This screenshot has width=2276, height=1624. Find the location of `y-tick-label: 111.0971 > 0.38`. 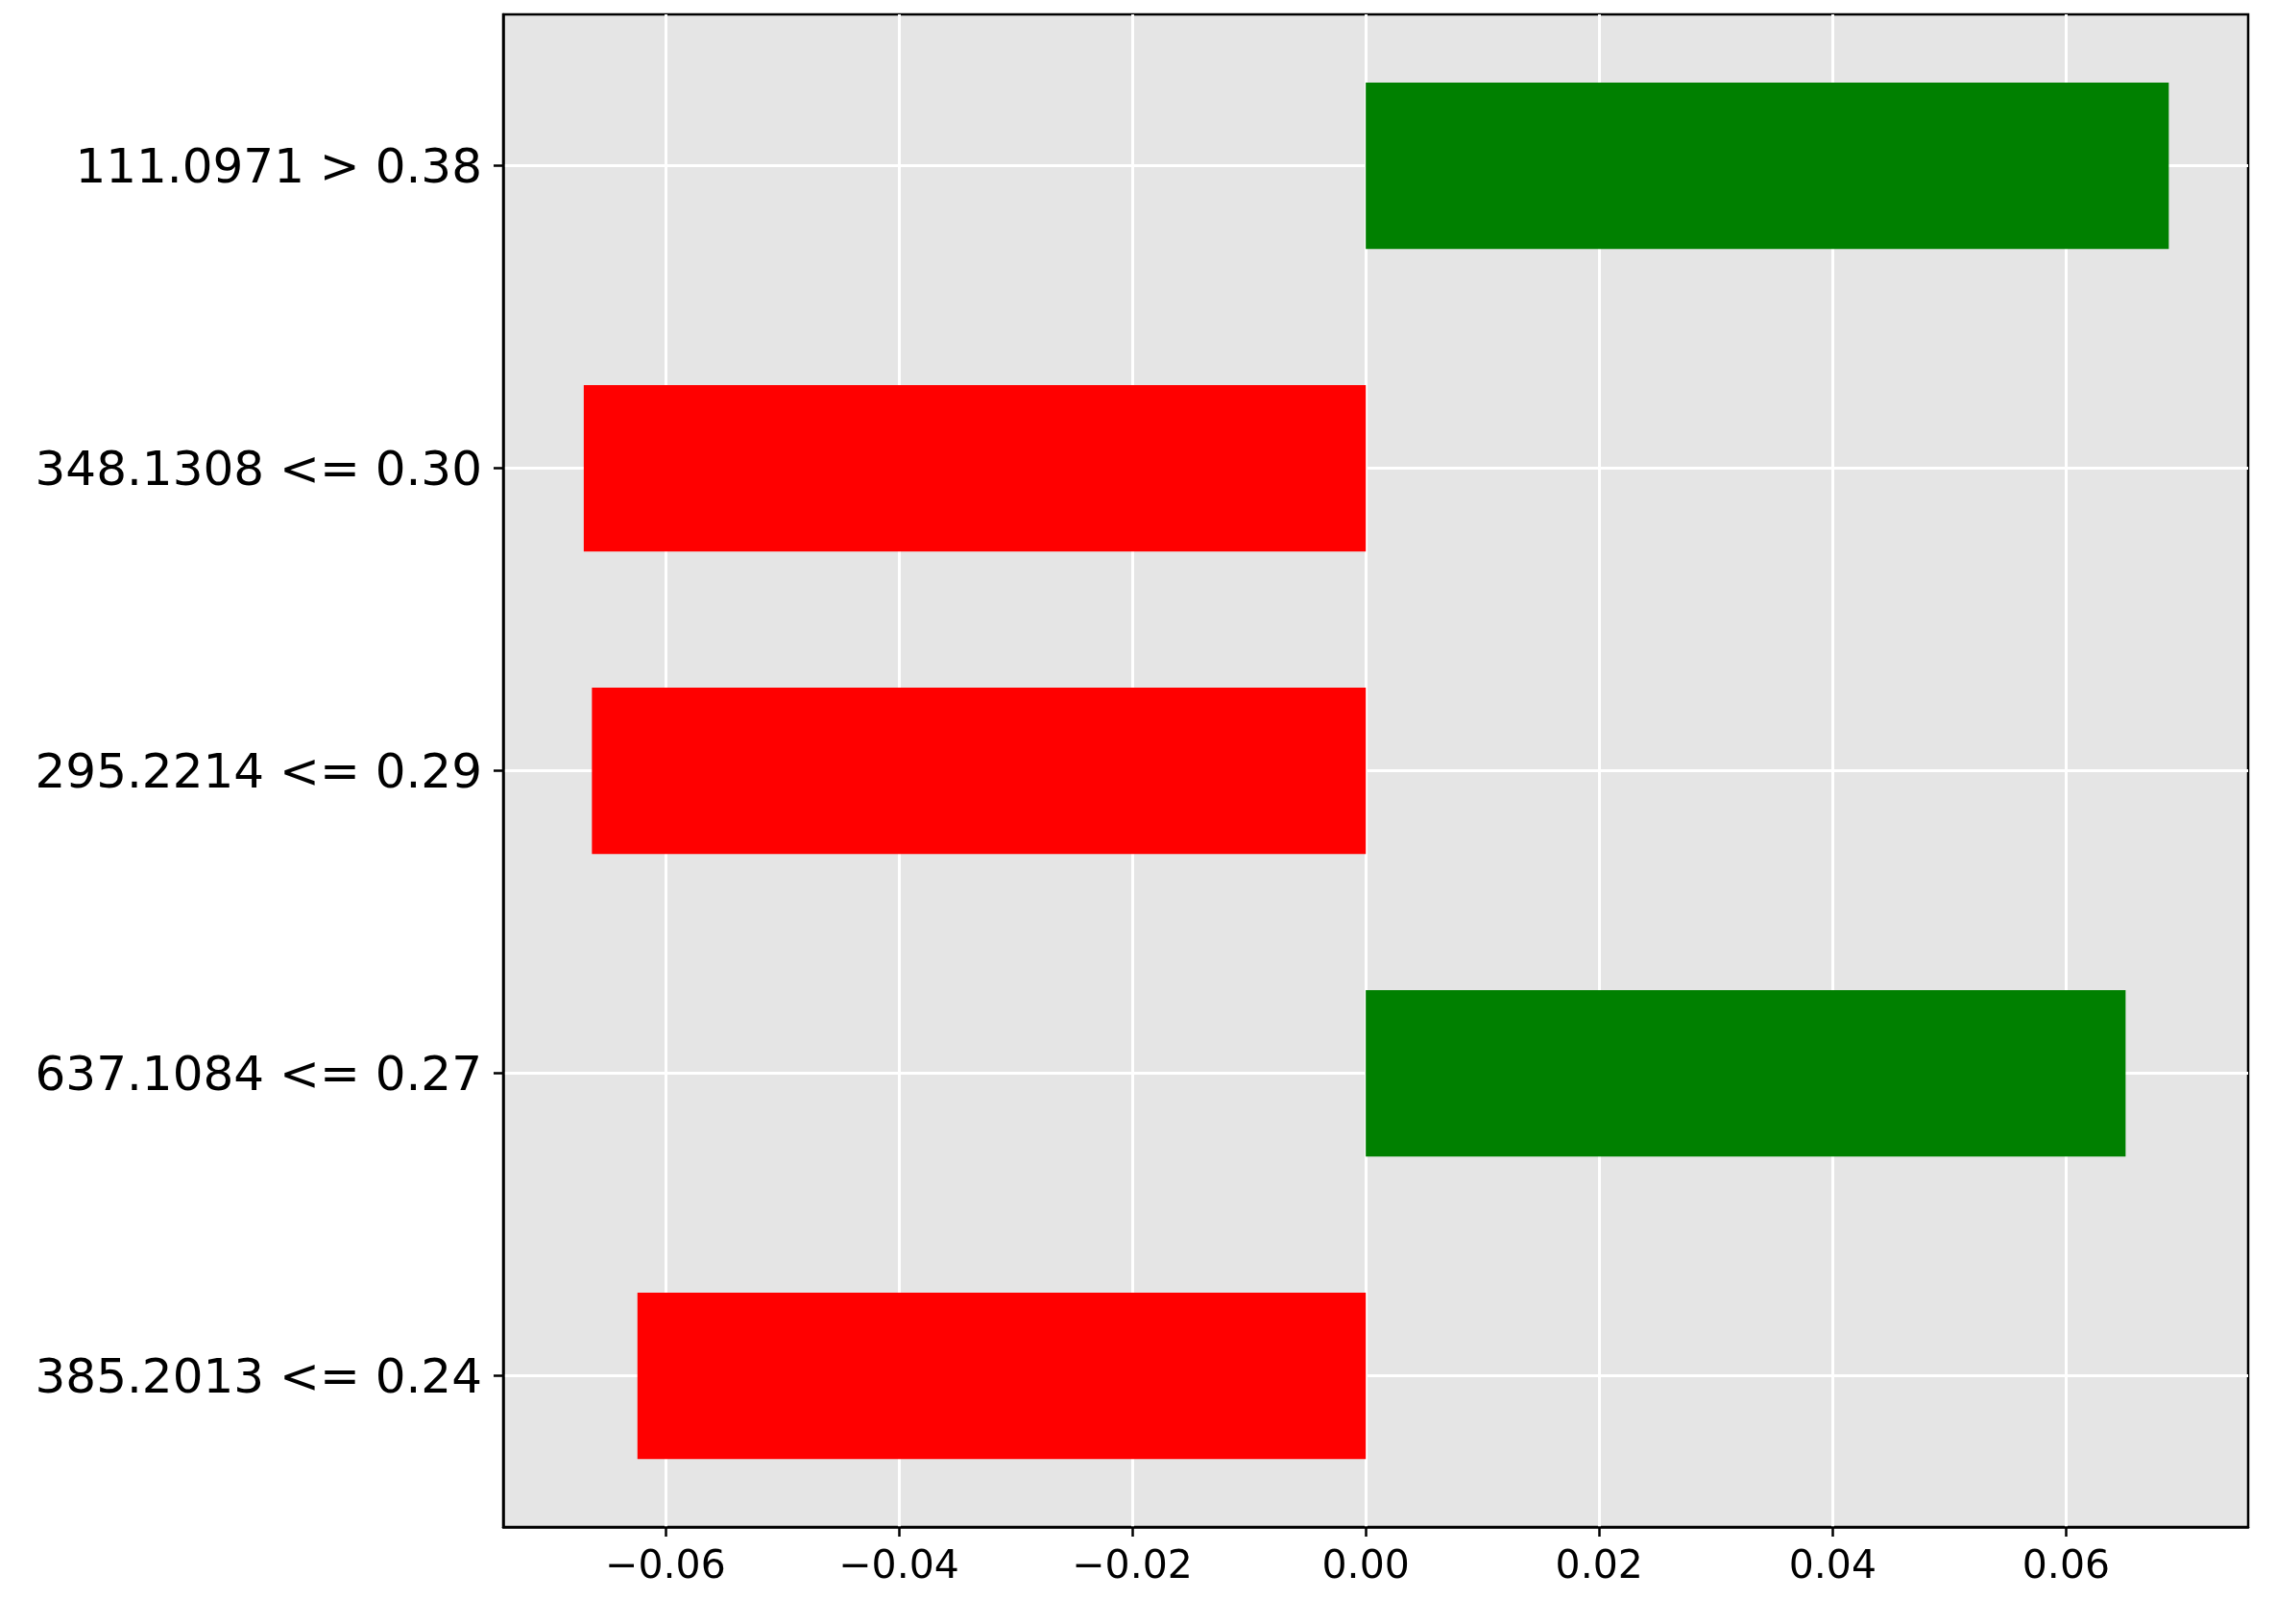

y-tick-label: 111.0971 > 0.38 is located at coordinates (279, 165).